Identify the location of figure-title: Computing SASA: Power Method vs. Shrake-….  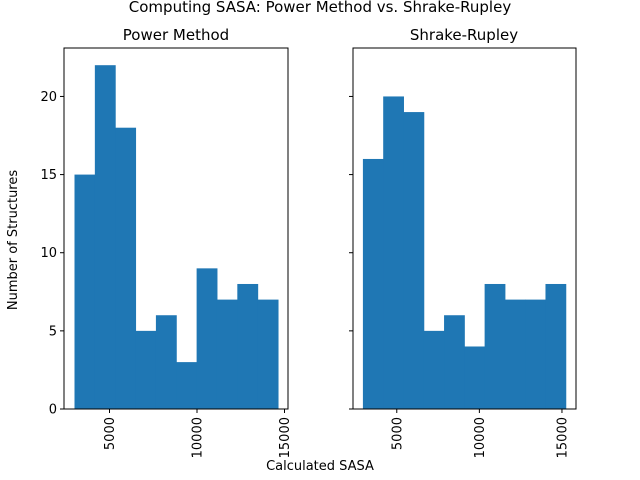
(320, 8).